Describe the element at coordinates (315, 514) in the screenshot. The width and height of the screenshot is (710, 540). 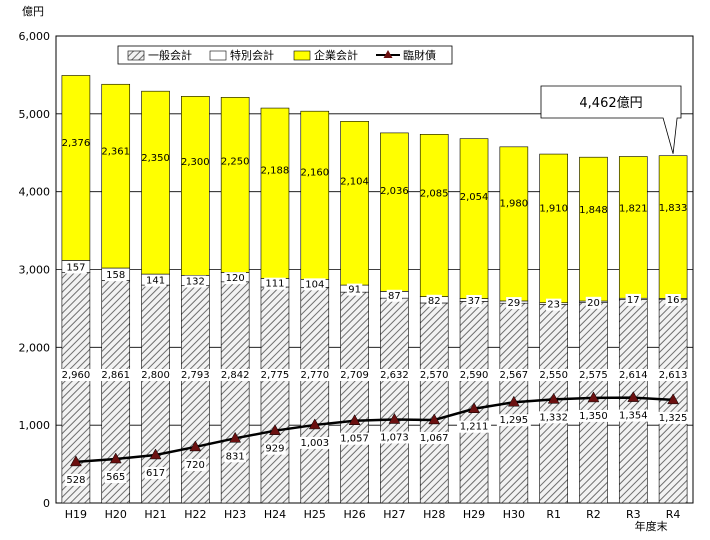
I see `x-tick-label: H25` at that location.